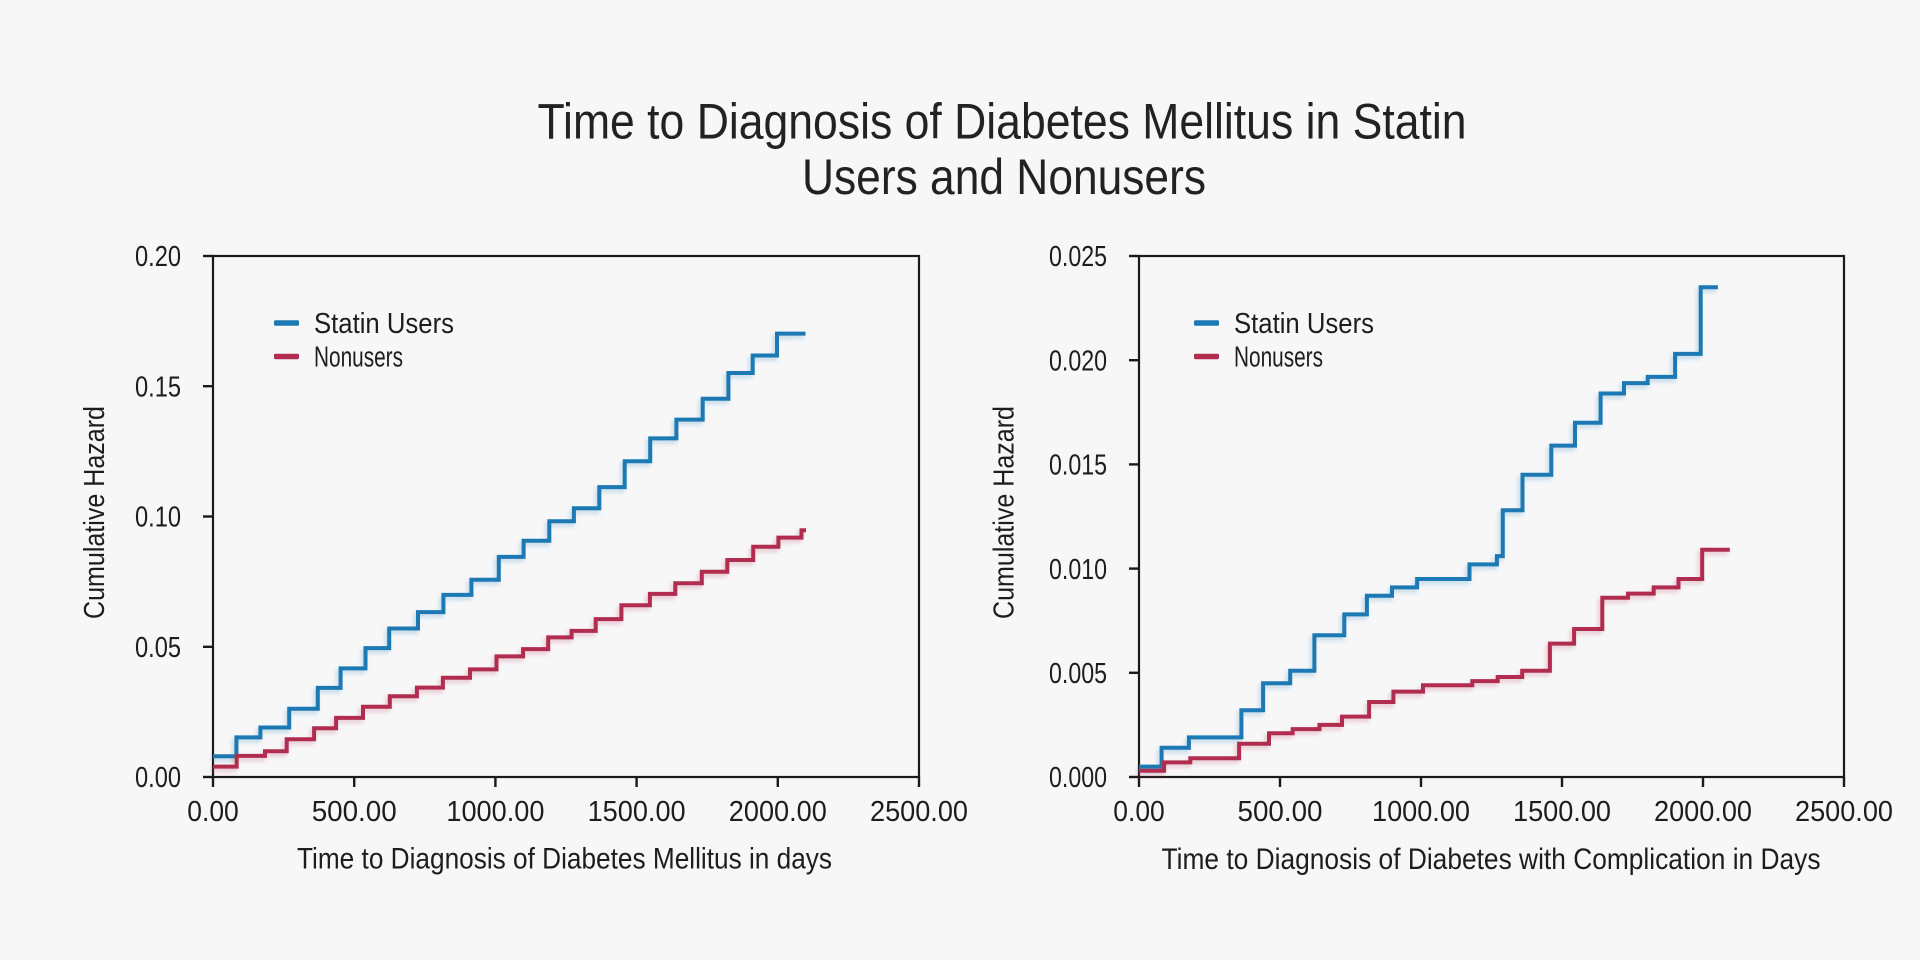 The image size is (1920, 960). I want to click on svg-text: Users and Nonusers, so click(1004, 177).